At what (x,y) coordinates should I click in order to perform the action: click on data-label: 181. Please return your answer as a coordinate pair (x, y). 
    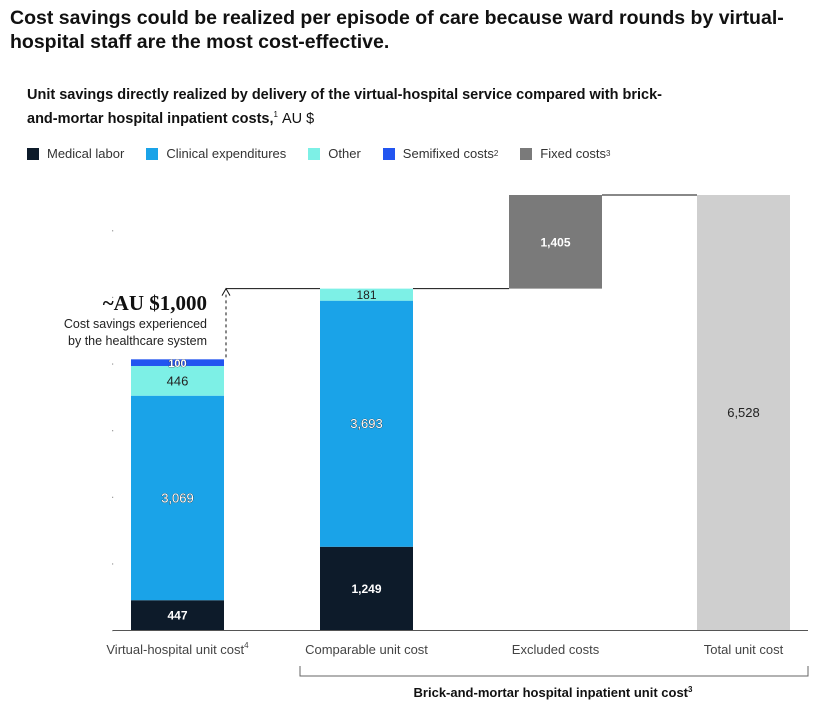
    Looking at the image, I should click on (366, 295).